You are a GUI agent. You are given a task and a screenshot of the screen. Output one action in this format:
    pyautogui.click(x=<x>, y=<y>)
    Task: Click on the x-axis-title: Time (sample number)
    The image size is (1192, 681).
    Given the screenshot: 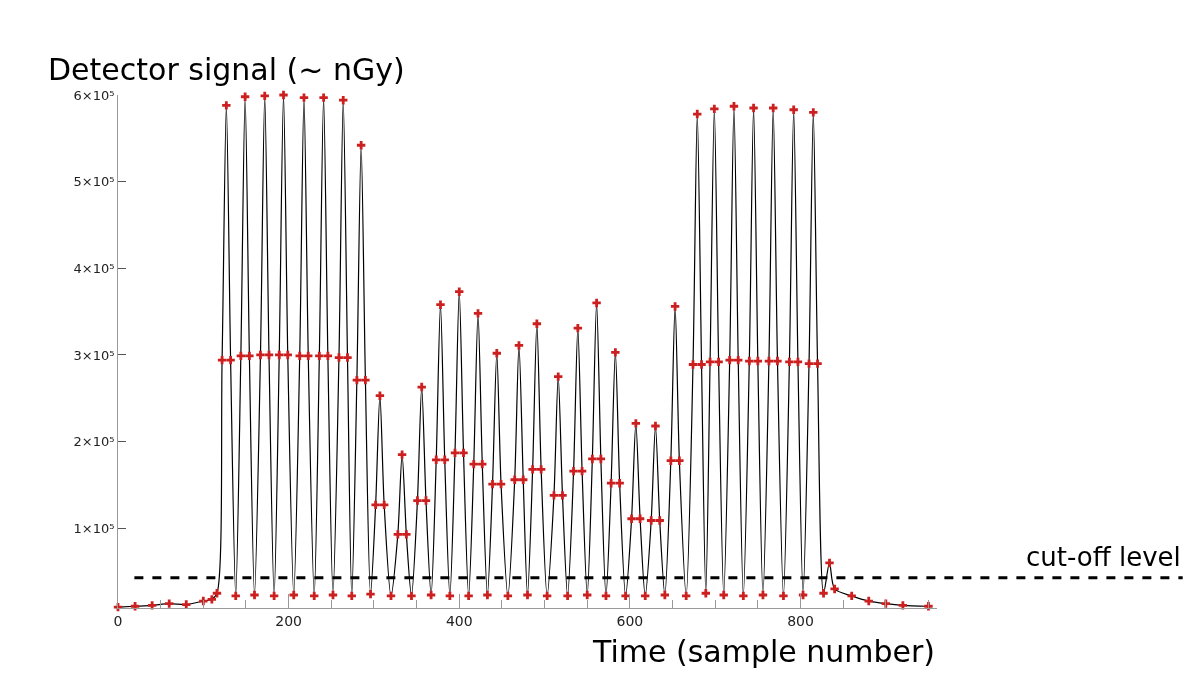 What is the action you would take?
    pyautogui.click(x=764, y=651)
    